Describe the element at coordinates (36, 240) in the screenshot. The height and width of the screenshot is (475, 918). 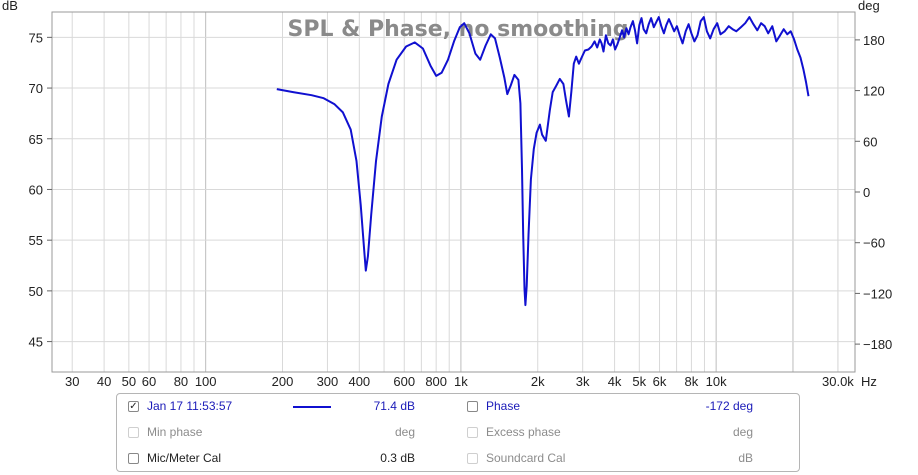
I see `y-left-tick-label: 55` at that location.